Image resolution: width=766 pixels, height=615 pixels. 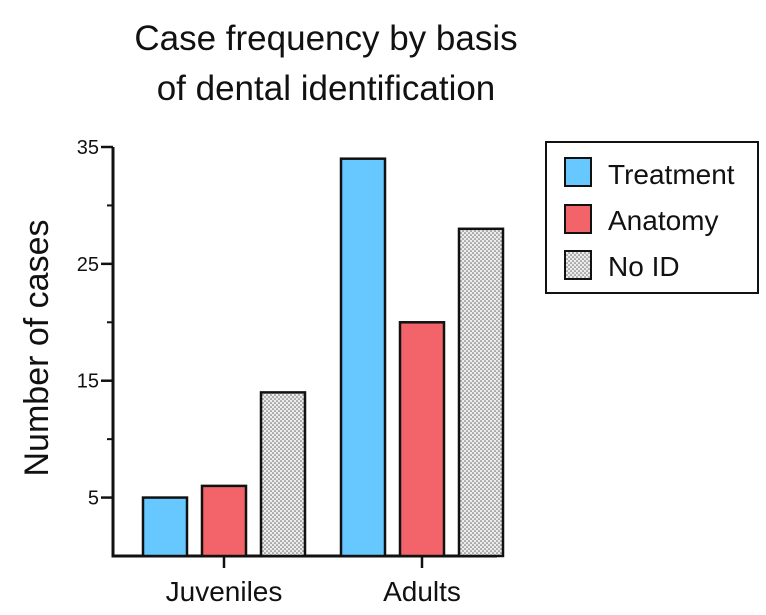 I want to click on y-tick-label: 5, so click(x=93, y=499).